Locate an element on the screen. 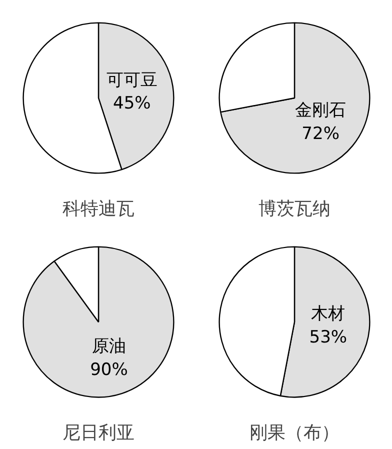 This screenshot has width=392, height=449. text: 刚果（布） is located at coordinates (295, 433).